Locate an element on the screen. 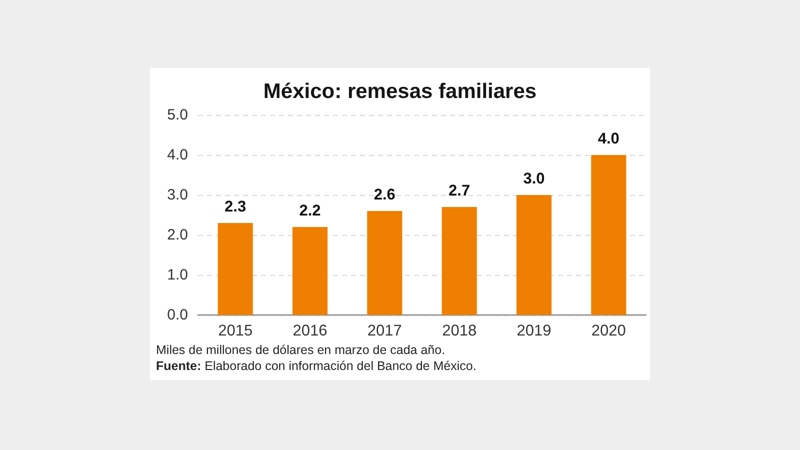  x-tick-label: 2016 is located at coordinates (310, 331).